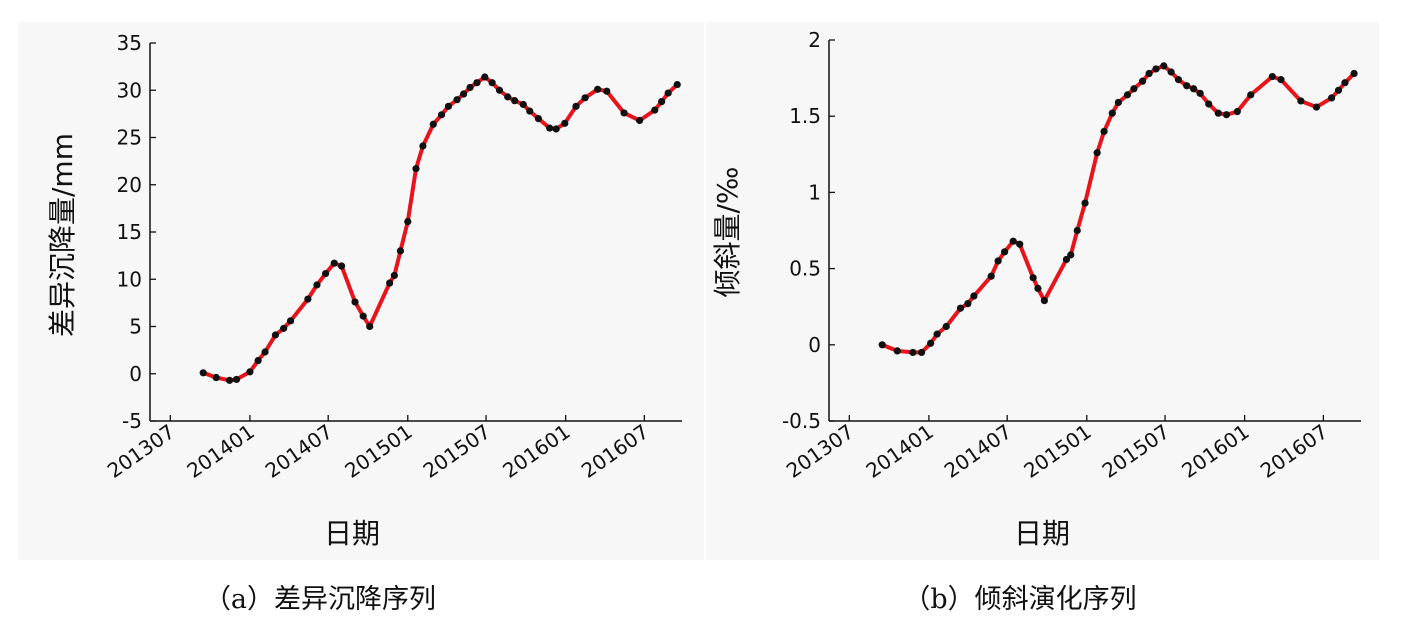 The image size is (1409, 620). I want to click on y-tick-label: 2, so click(814, 40).